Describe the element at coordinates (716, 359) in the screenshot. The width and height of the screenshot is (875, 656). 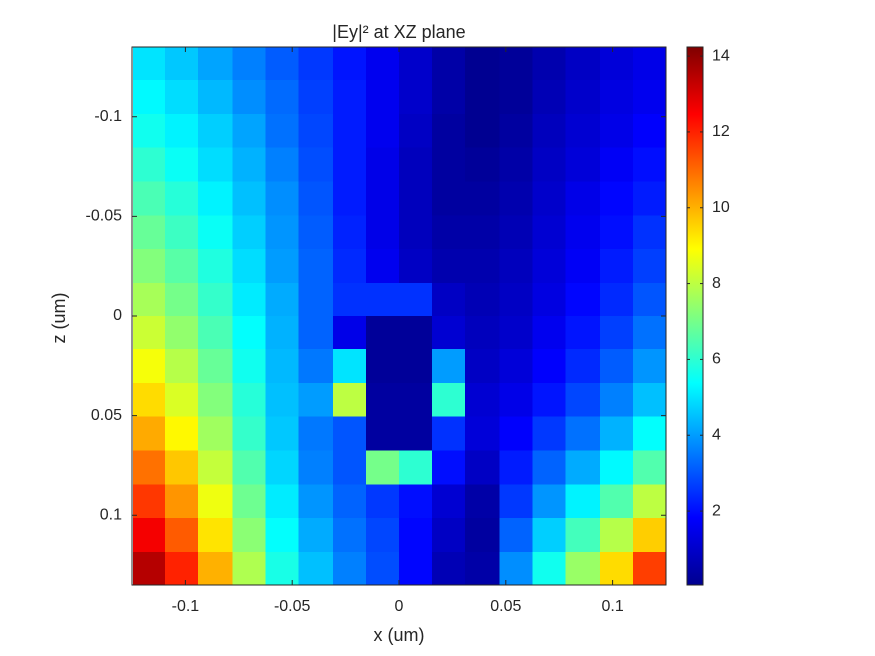
I see `colorbar-tick-label: 6` at that location.